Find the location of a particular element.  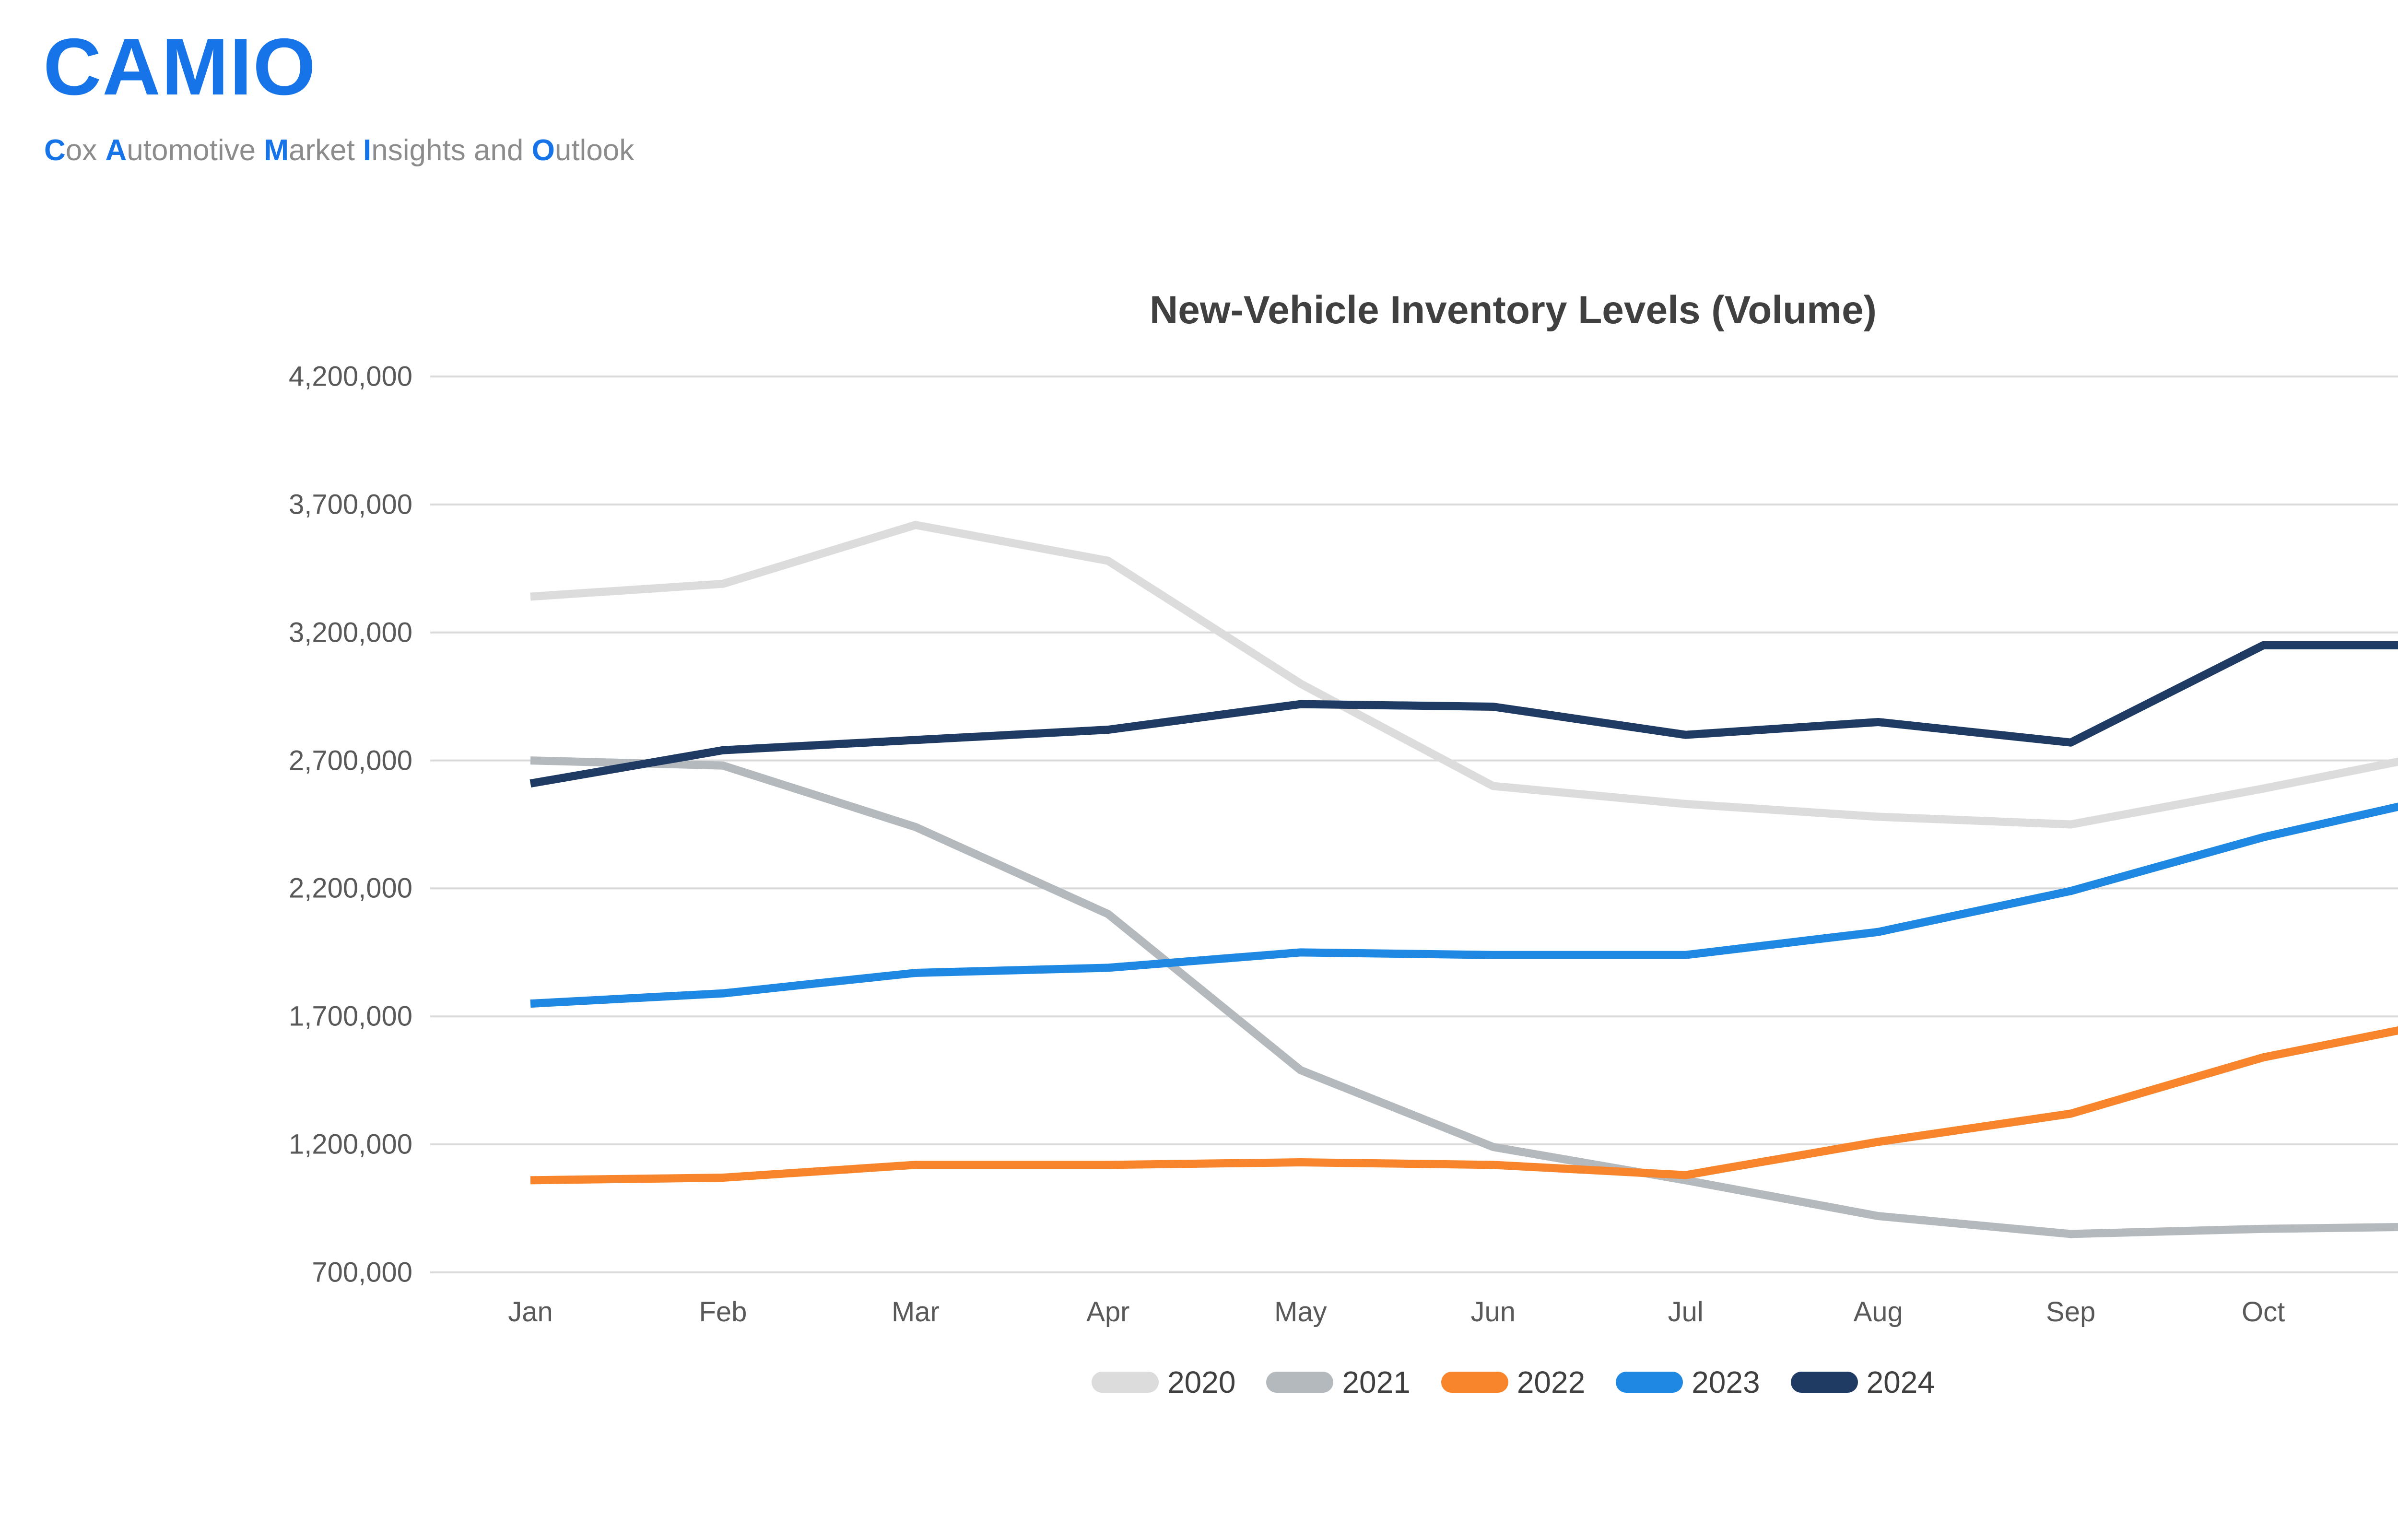

legend-item-2024: 2024 is located at coordinates (1863, 1382).